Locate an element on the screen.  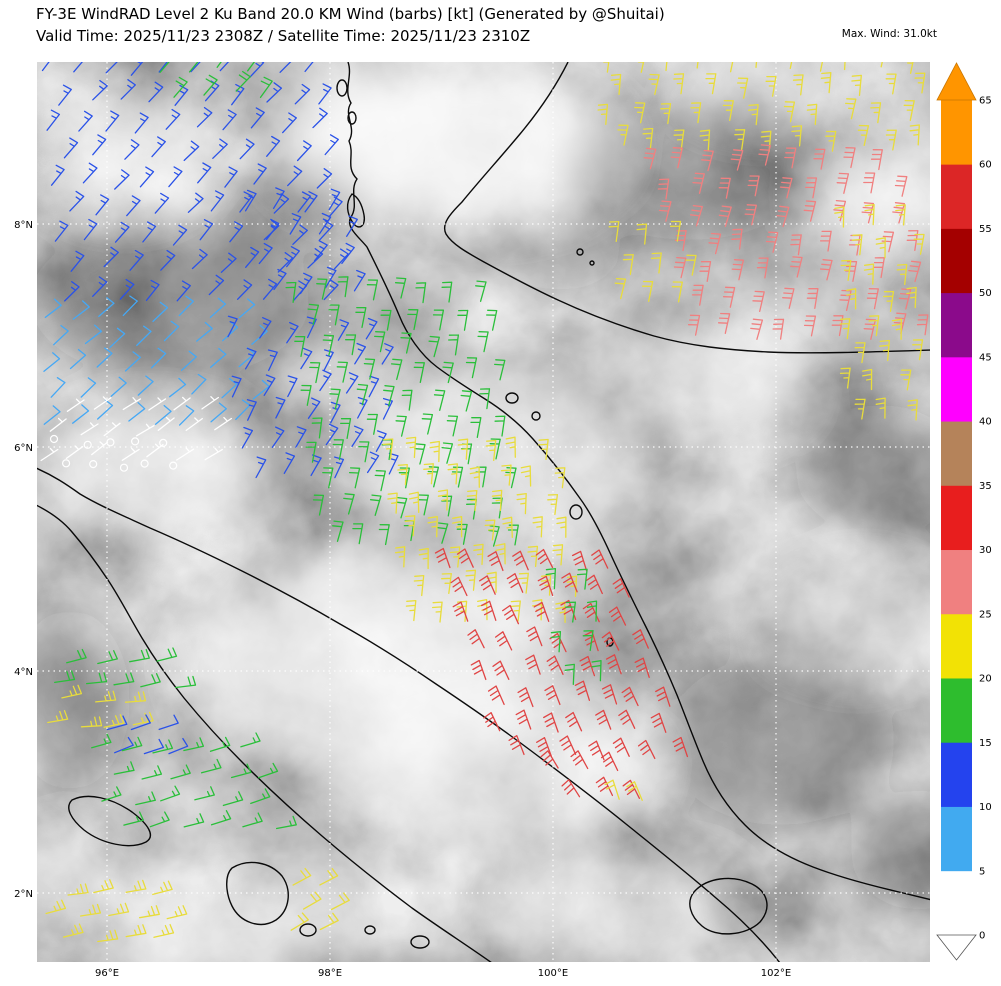
lon-tick-label: 100°E is located at coordinates (553, 973).